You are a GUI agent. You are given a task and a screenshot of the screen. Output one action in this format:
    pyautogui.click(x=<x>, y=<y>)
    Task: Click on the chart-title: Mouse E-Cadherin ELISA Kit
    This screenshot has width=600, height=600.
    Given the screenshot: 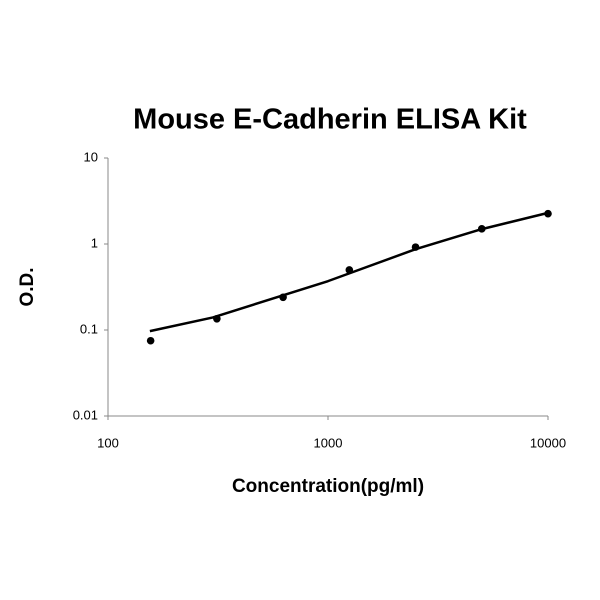 What is the action you would take?
    pyautogui.click(x=330, y=120)
    